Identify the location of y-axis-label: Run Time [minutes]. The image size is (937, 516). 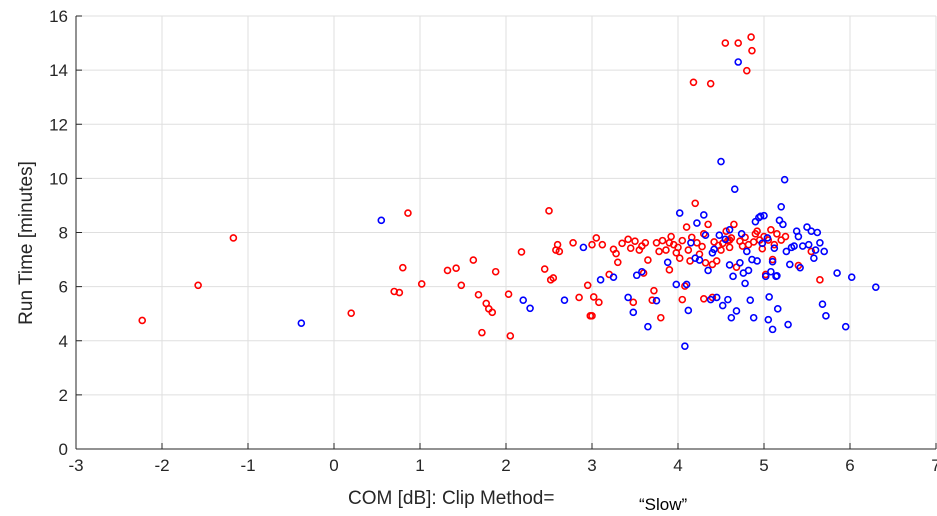
(26, 243).